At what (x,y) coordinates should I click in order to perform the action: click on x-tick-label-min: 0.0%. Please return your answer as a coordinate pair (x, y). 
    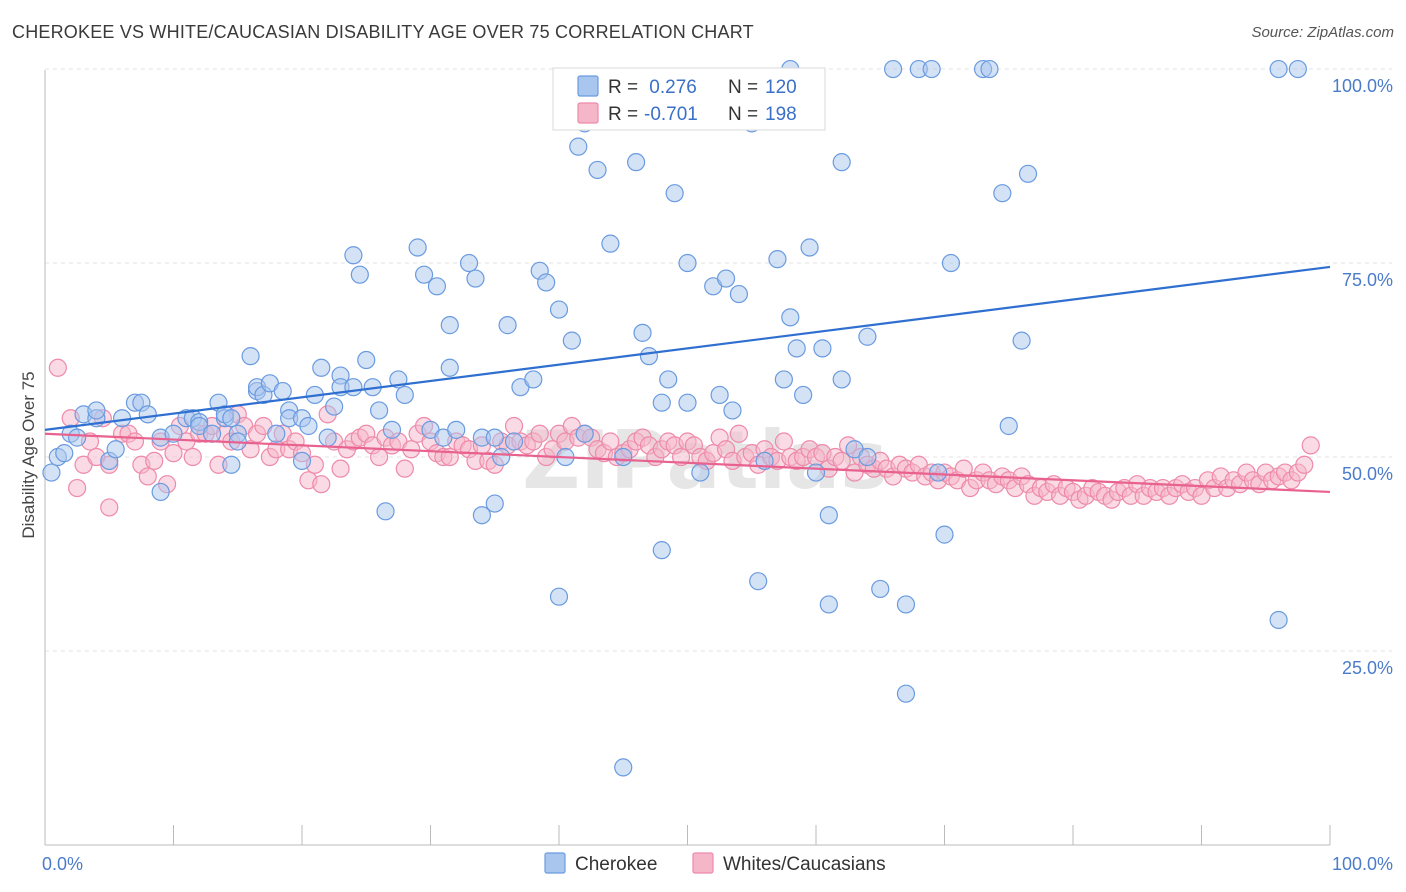
    Looking at the image, I should click on (62, 864).